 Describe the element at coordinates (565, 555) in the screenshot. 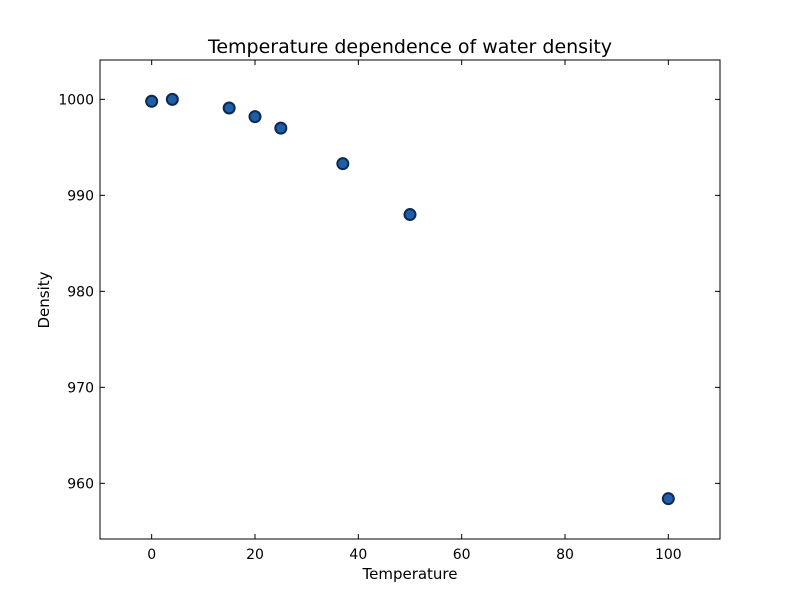

I see `x-tick-label: 80` at that location.